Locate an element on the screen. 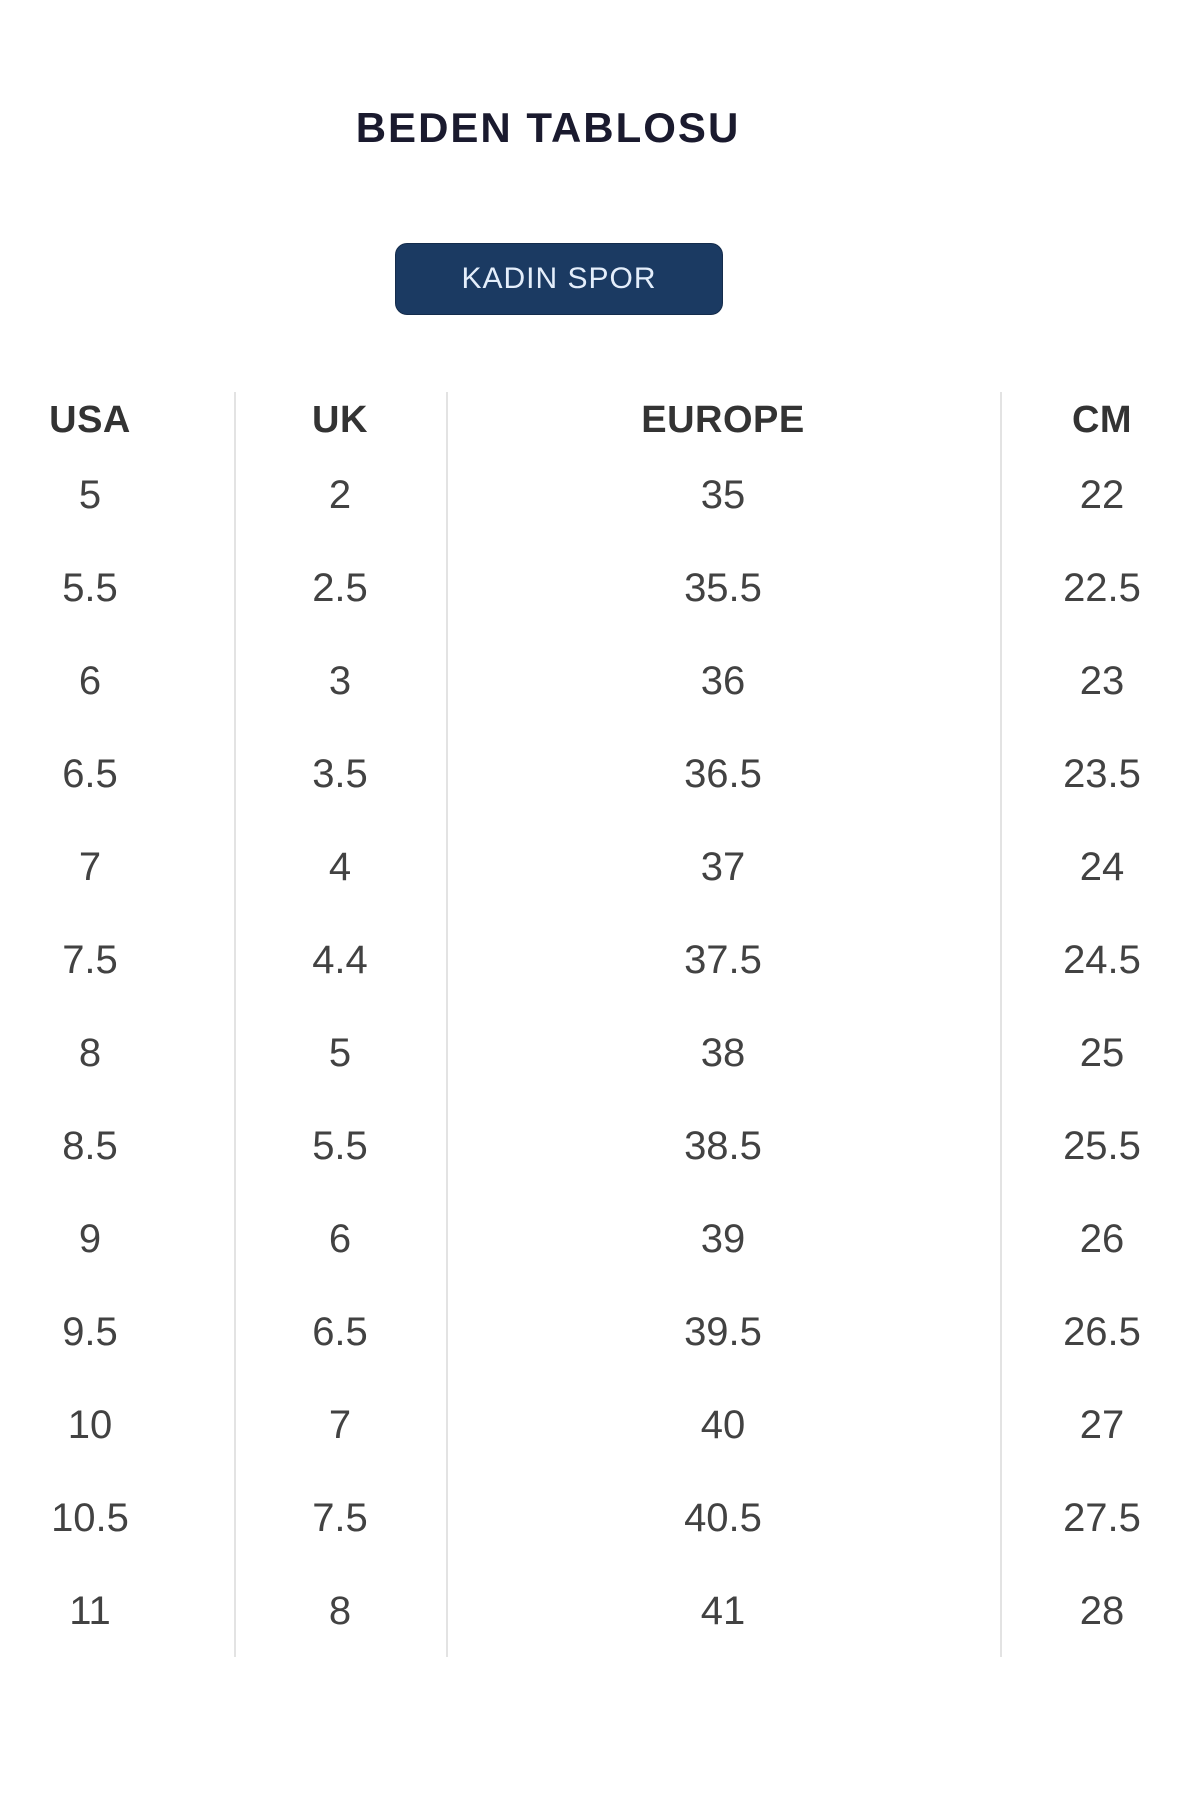 The width and height of the screenshot is (1200, 1800). size-cell-europe: 41 is located at coordinates (723, 1610).